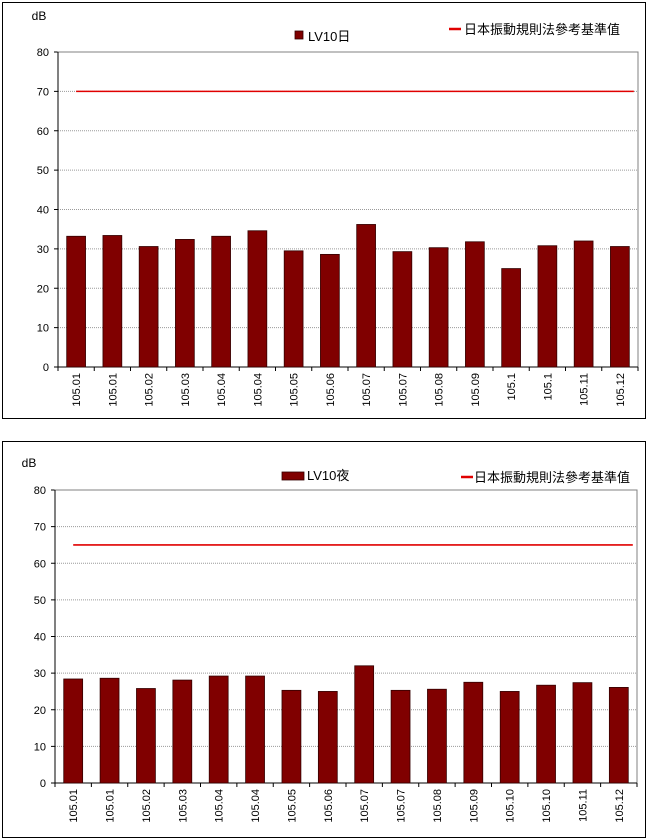 The height and width of the screenshot is (840, 650). I want to click on legend-label-series: LV10日, so click(329, 36).